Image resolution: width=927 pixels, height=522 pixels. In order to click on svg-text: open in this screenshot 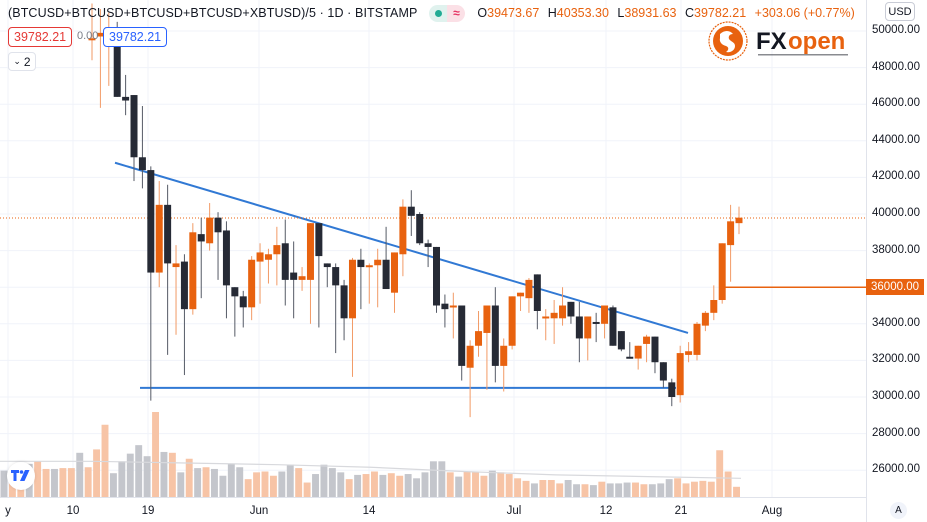, I will do `click(816, 41)`.